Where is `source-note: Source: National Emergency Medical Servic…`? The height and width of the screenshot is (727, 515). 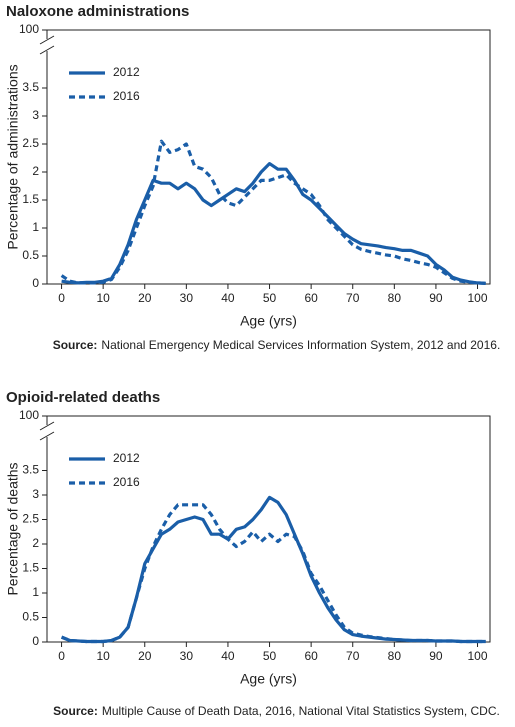 source-note: Source: National Emergency Medical Servic… is located at coordinates (277, 345).